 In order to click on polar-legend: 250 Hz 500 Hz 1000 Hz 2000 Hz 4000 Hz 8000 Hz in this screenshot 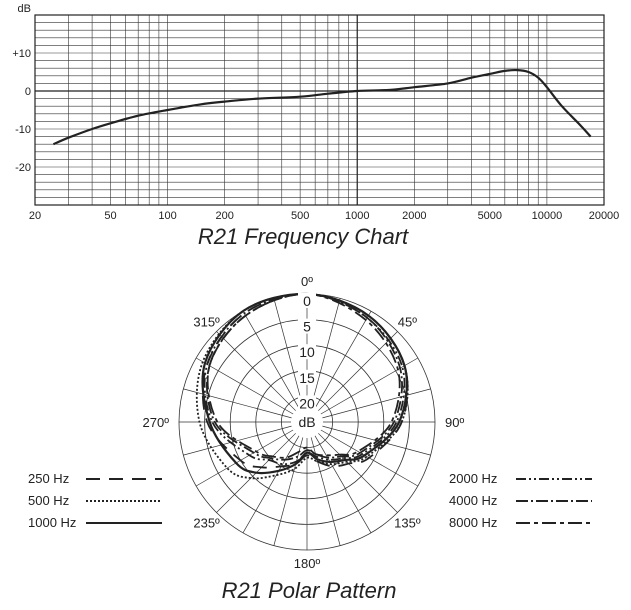, I will do `click(310, 500)`.